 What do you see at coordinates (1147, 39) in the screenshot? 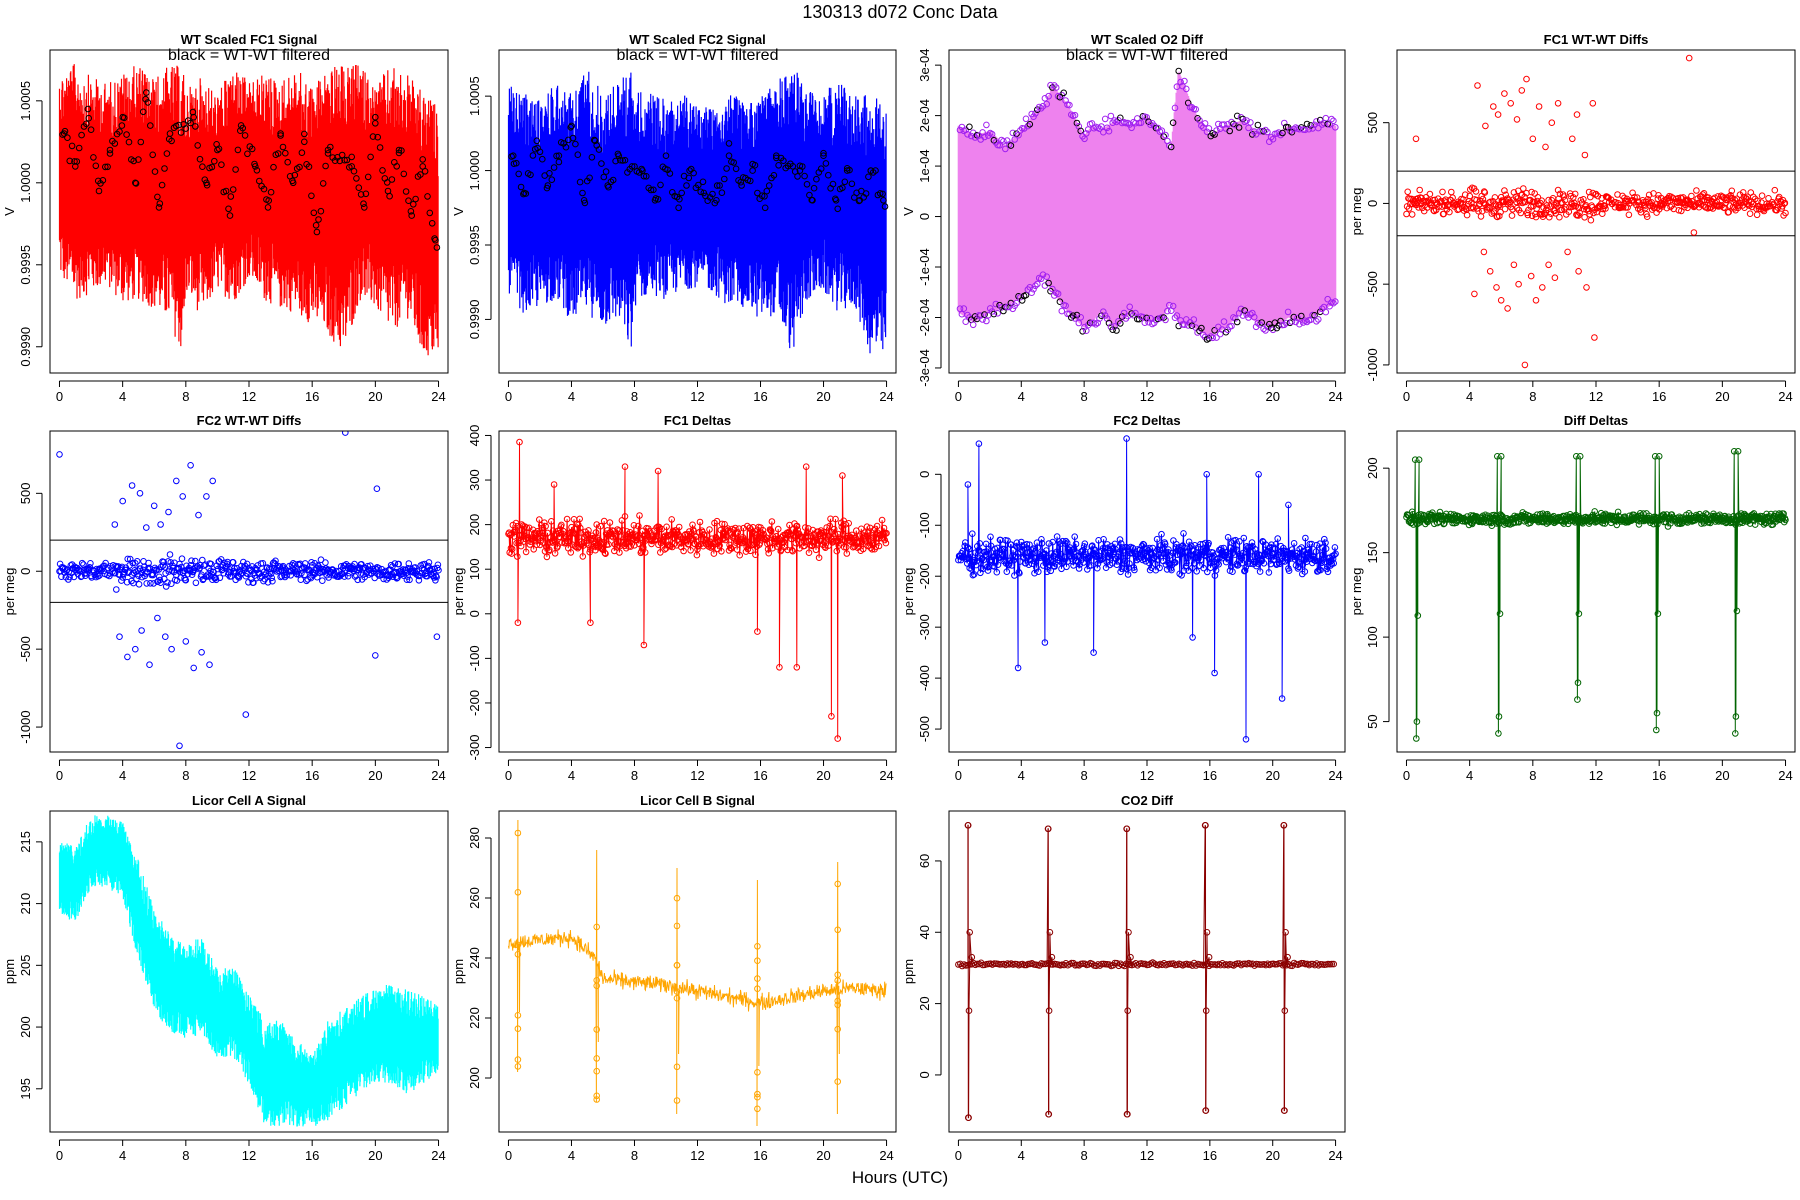
I see `chart-title: WT Scaled O2 Diff` at bounding box center [1147, 39].